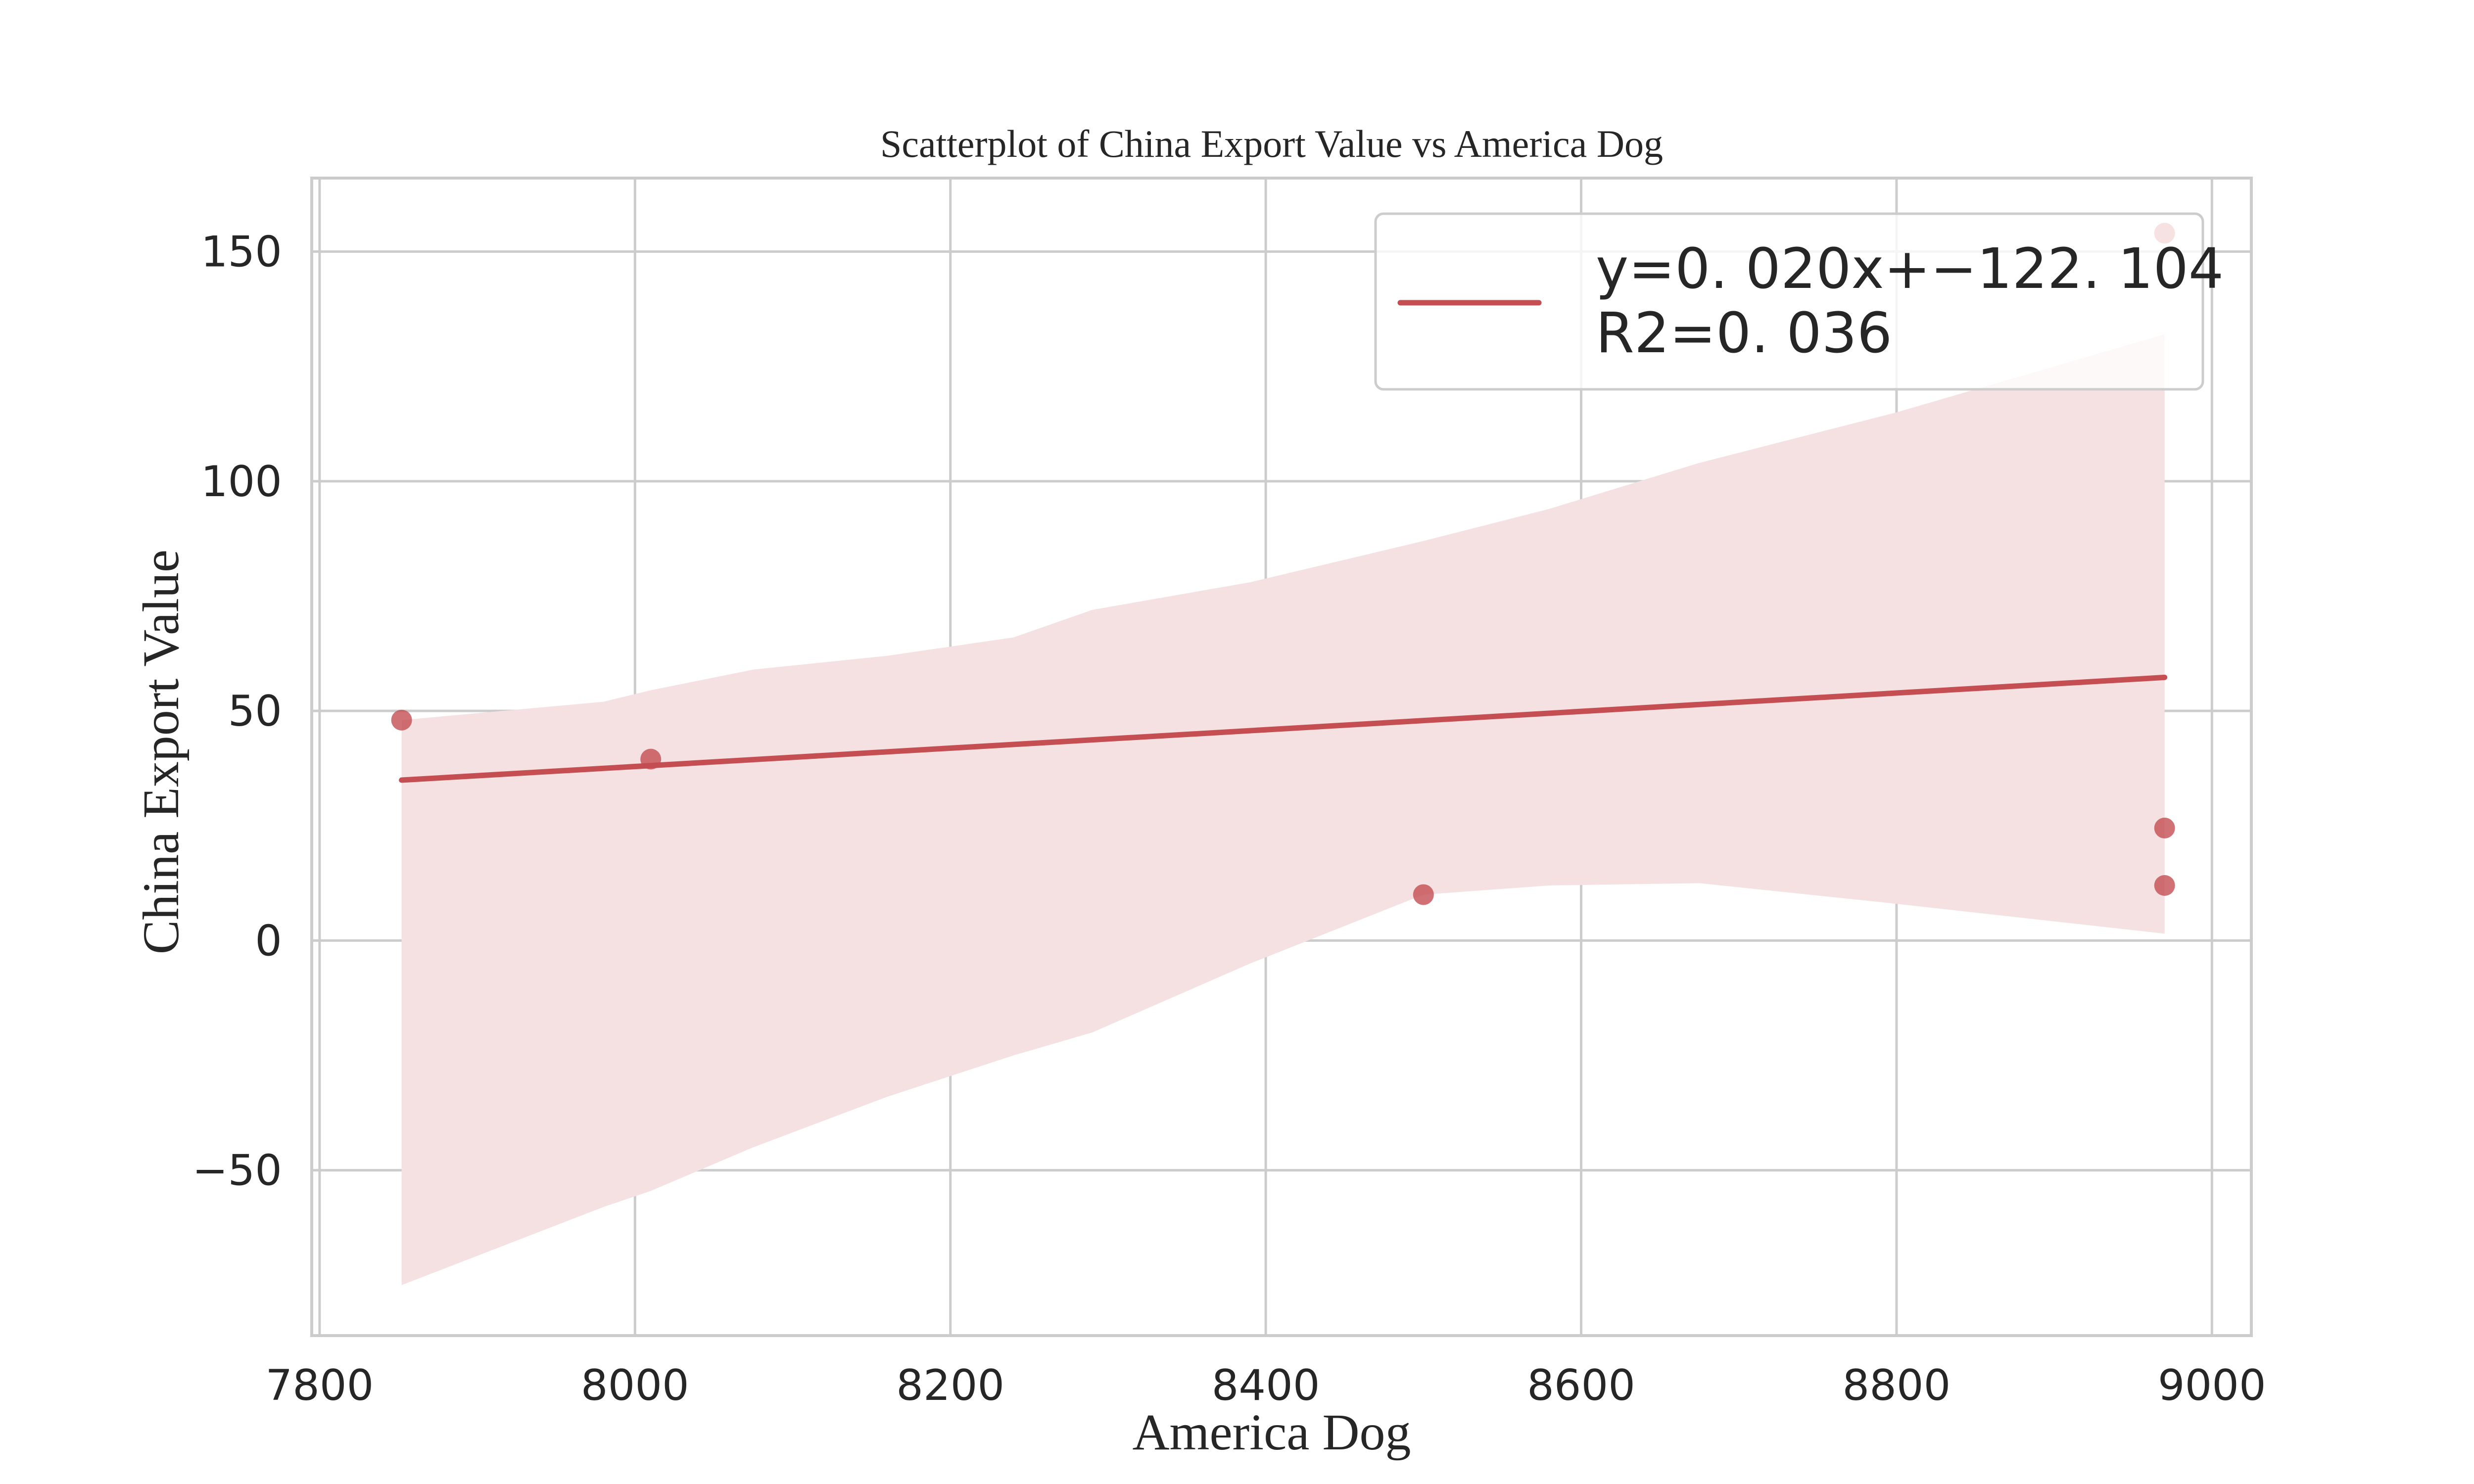  What do you see at coordinates (319, 1385) in the screenshot?
I see `x-tick-label: 7800` at bounding box center [319, 1385].